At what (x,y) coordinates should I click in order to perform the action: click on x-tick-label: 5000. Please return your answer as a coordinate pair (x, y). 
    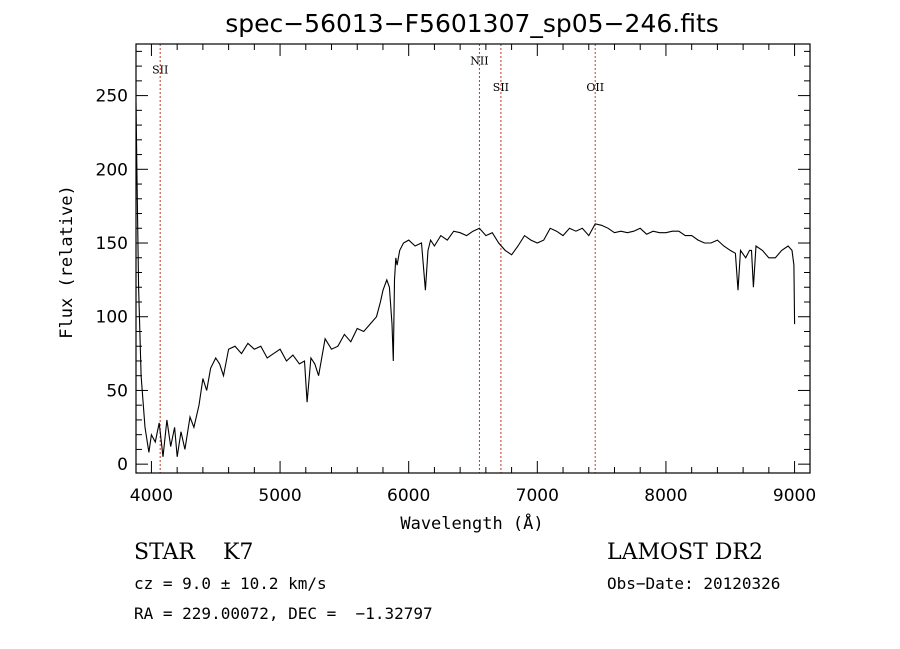
    Looking at the image, I should click on (279, 496).